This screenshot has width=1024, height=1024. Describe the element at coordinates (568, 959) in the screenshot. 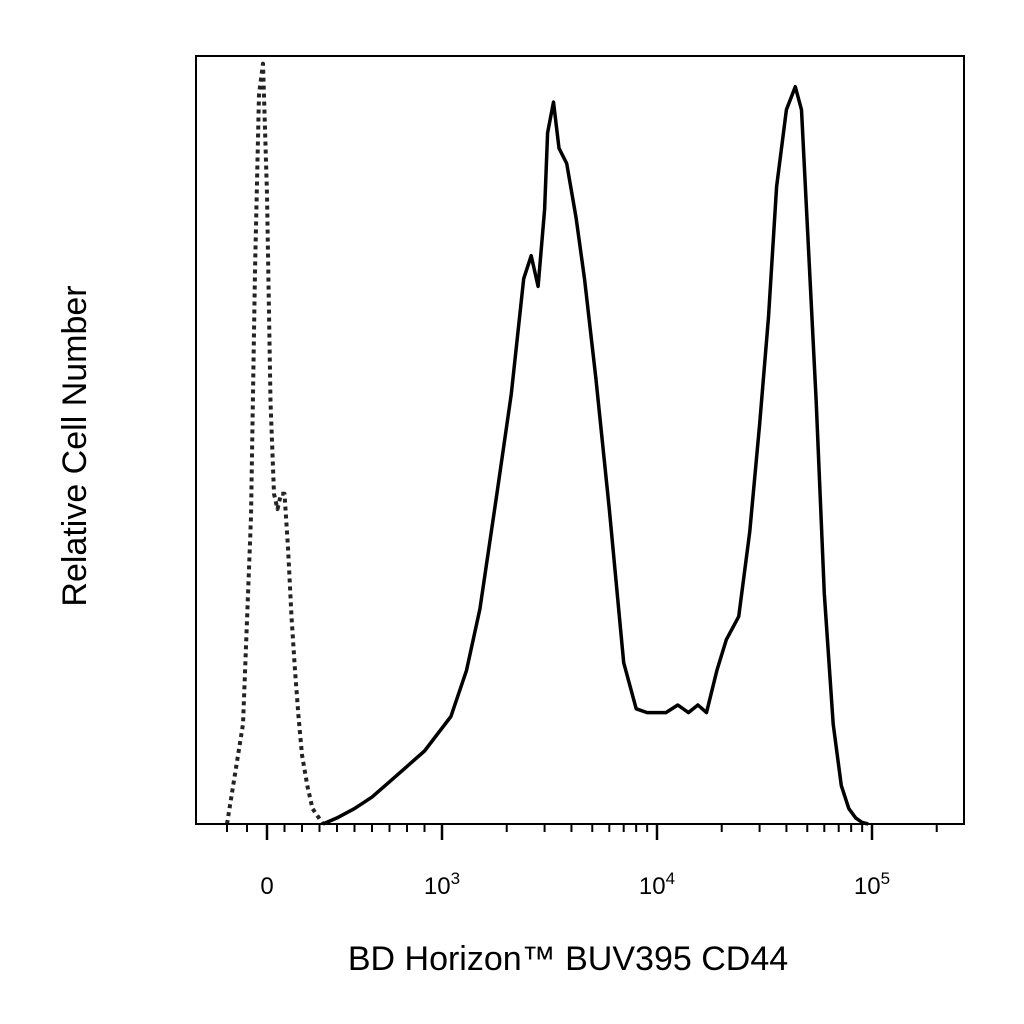

I see `x-axis-title: BD Horizon™ BUV395 CD44` at that location.